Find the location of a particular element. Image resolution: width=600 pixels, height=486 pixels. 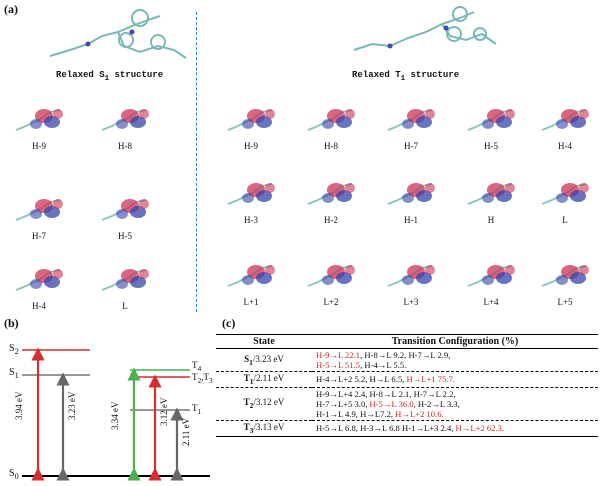

orbital-item: H-3 is located at coordinates (252, 200).